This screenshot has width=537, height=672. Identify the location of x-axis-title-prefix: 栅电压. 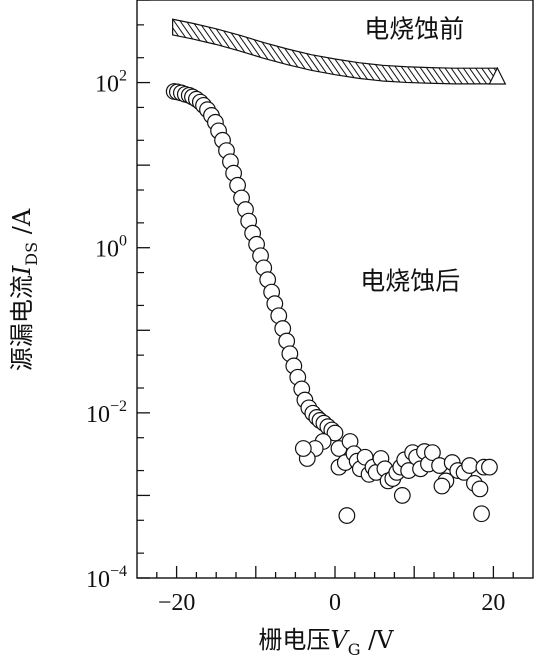
(294, 640).